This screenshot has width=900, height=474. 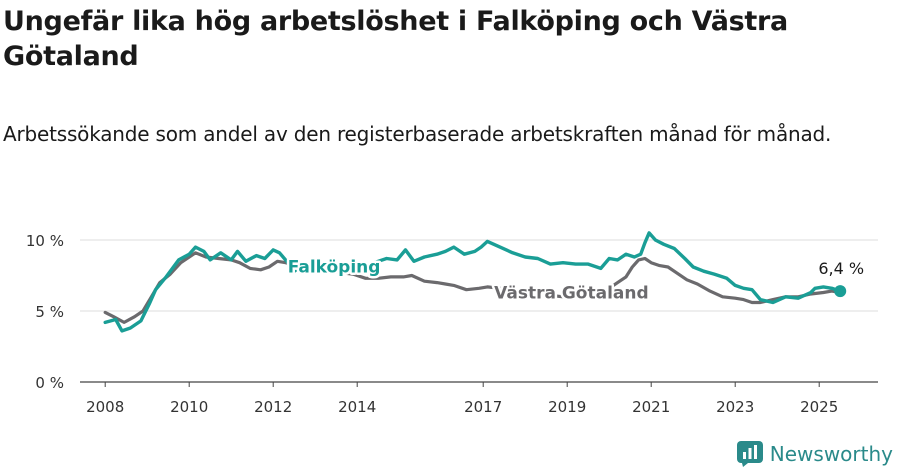 I want to click on last-value-point, so click(x=840, y=291).